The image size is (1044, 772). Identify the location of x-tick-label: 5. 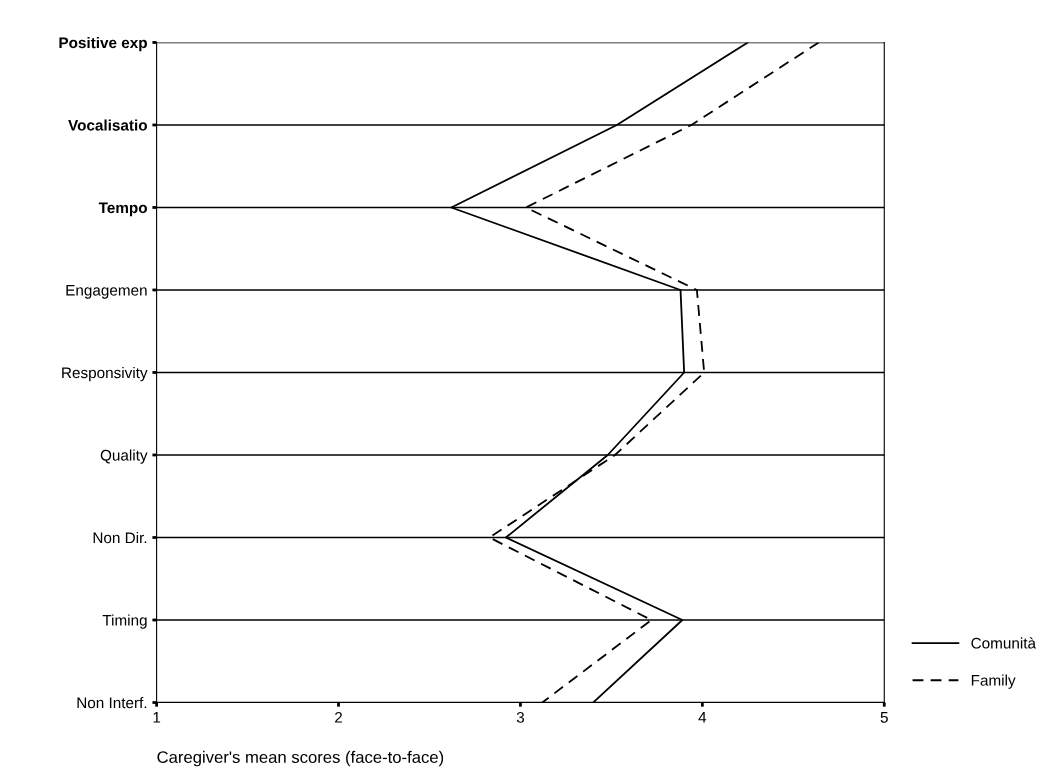
(884, 717).